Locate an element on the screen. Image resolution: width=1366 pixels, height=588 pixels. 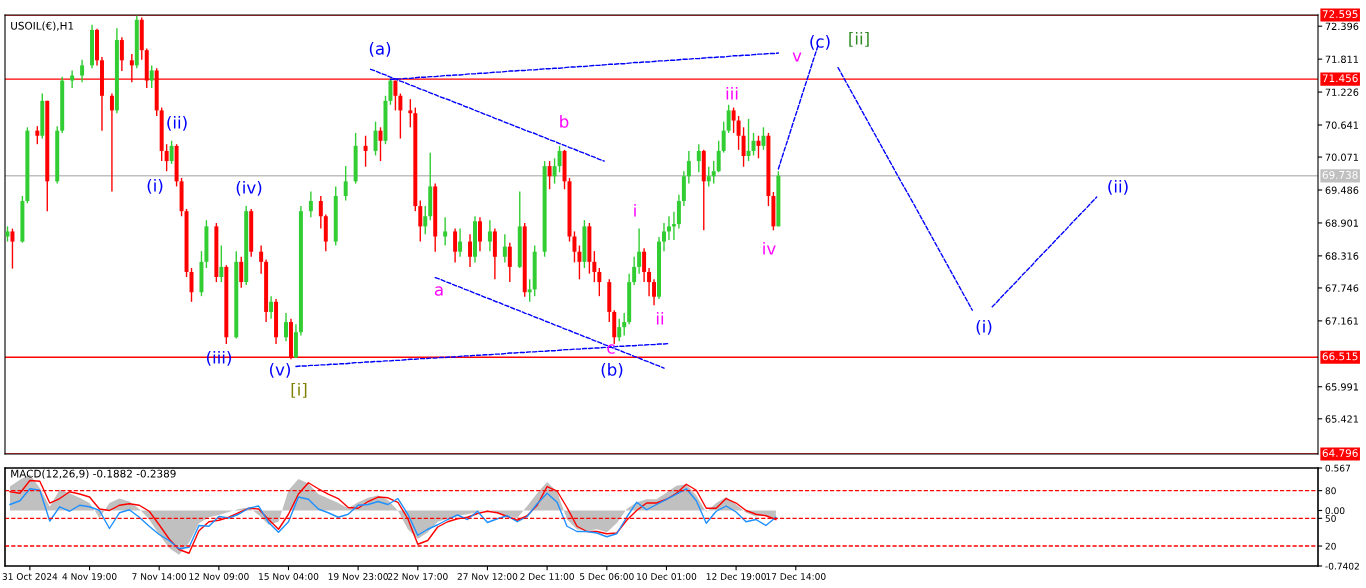
x-tick-label: 5 Dec 06:00 is located at coordinates (607, 576).